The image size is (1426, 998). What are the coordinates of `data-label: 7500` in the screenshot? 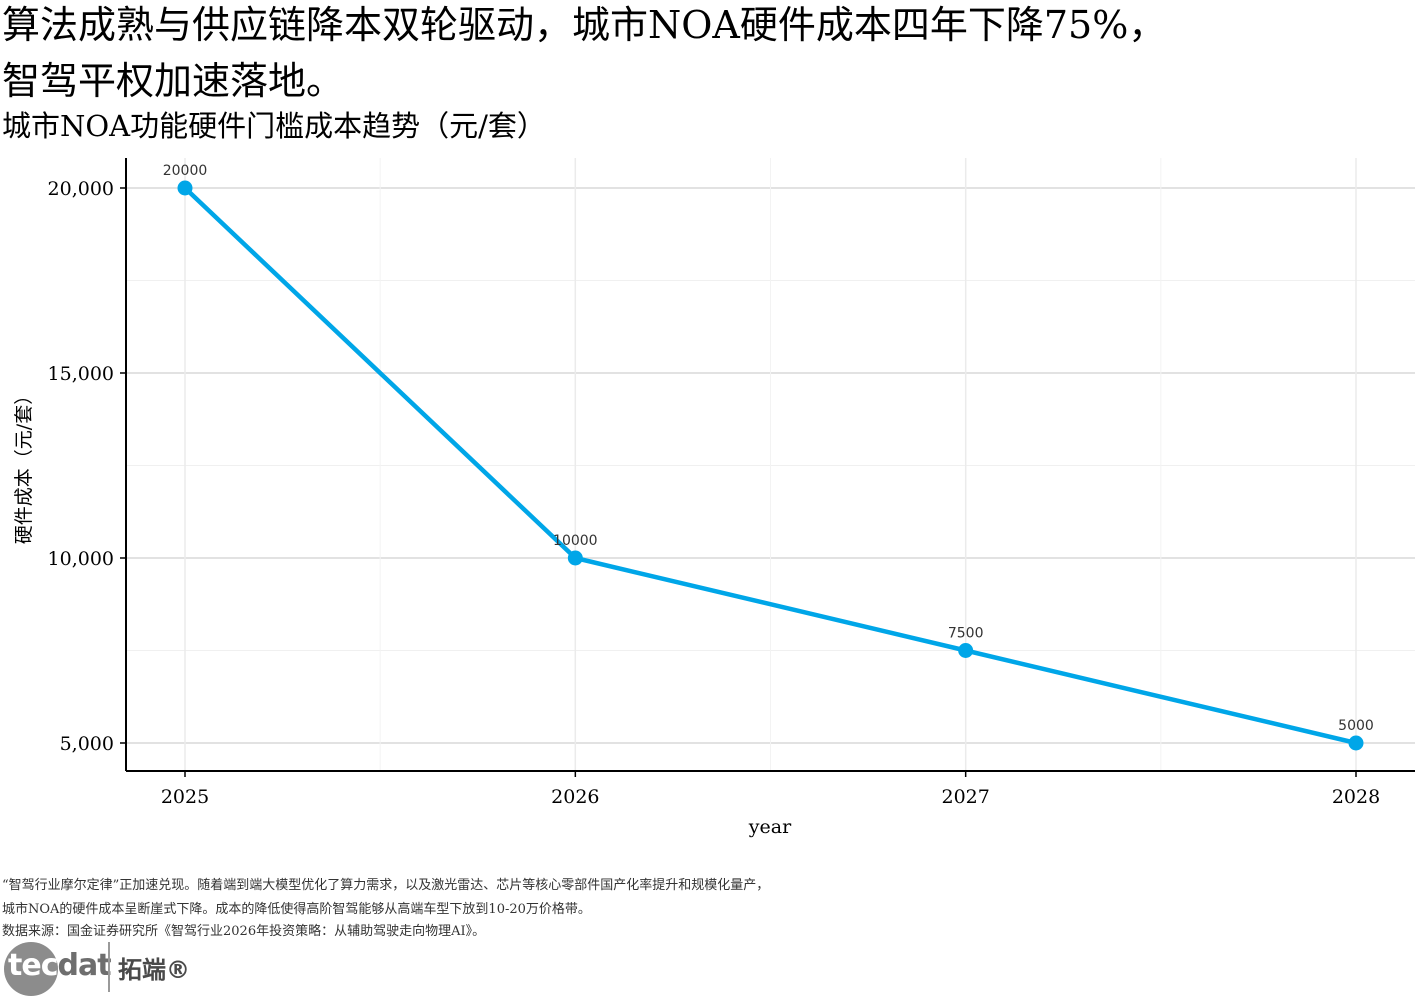 It's located at (966, 634).